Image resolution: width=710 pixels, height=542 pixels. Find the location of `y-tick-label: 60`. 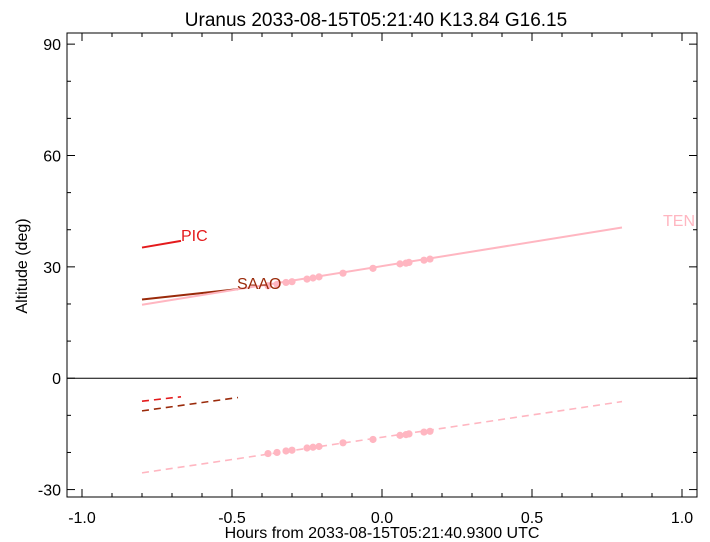

y-tick-label: 60 is located at coordinates (52, 156).